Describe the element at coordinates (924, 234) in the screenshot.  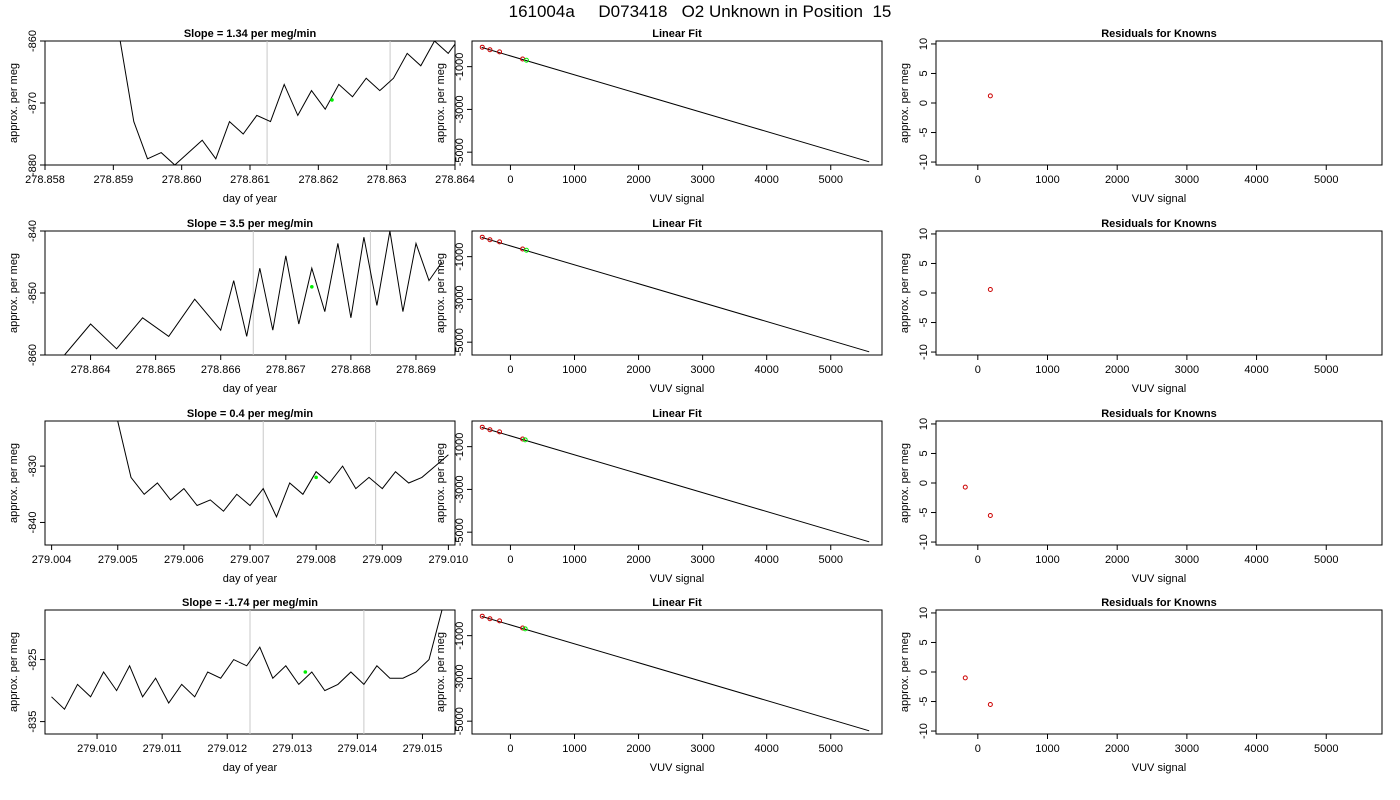
I see `panel-5-ytick-label-4: 10` at that location.